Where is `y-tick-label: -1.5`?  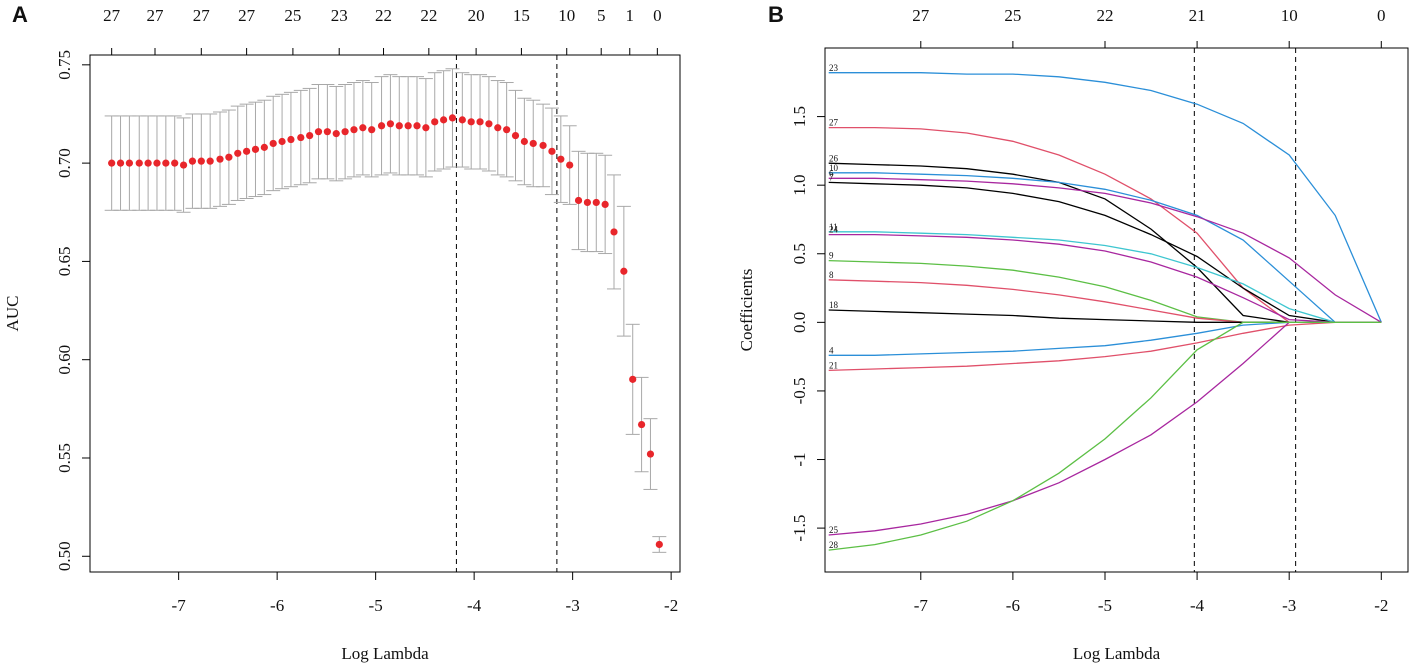 y-tick-label: -1.5 is located at coordinates (799, 528).